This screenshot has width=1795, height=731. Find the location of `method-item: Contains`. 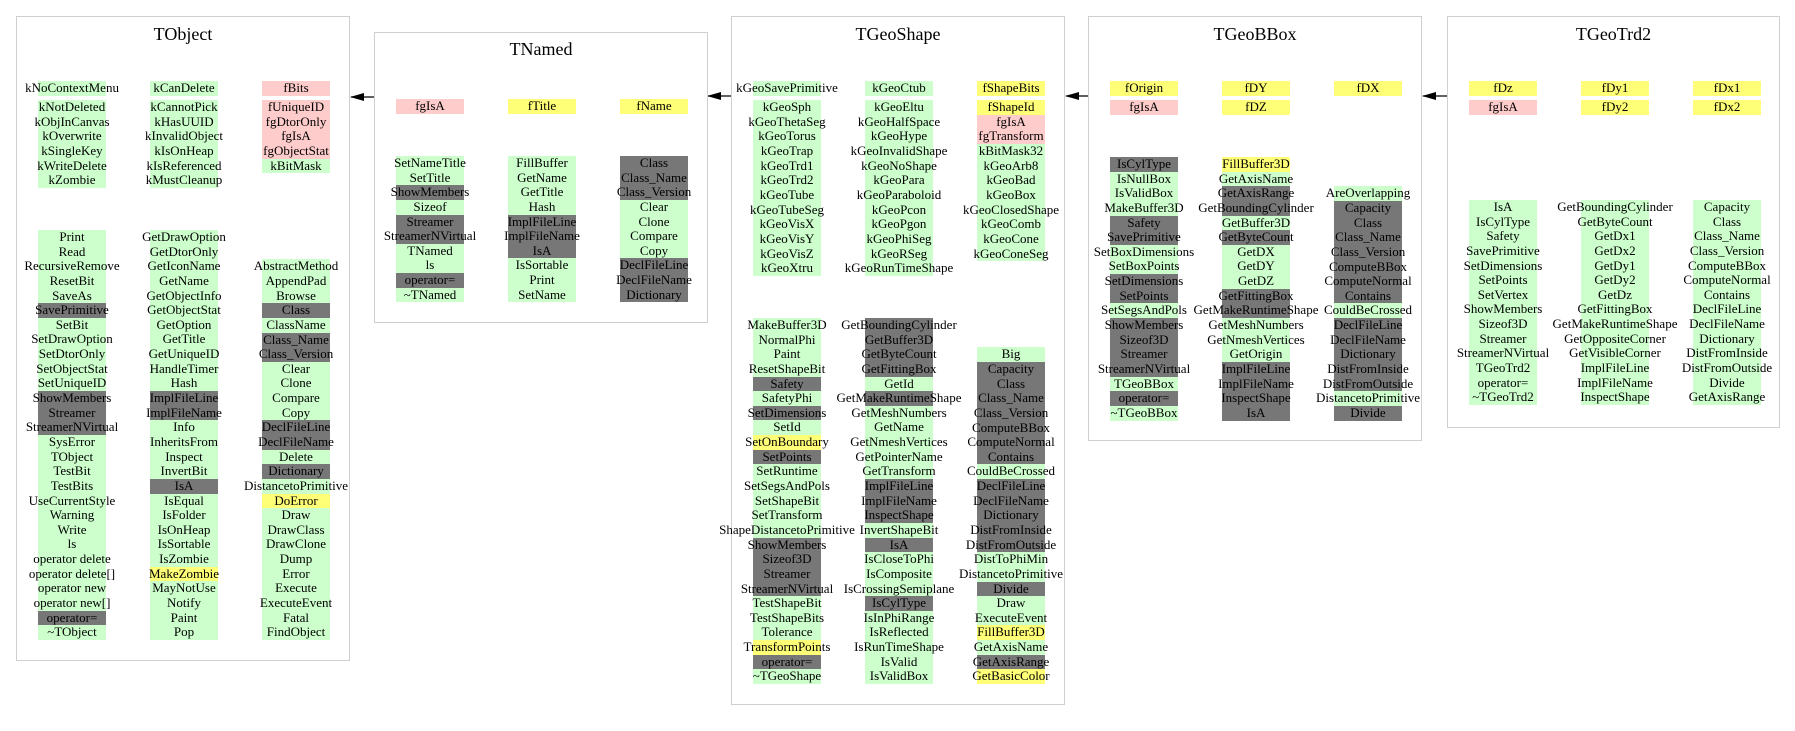

method-item: Contains is located at coordinates (1011, 457).